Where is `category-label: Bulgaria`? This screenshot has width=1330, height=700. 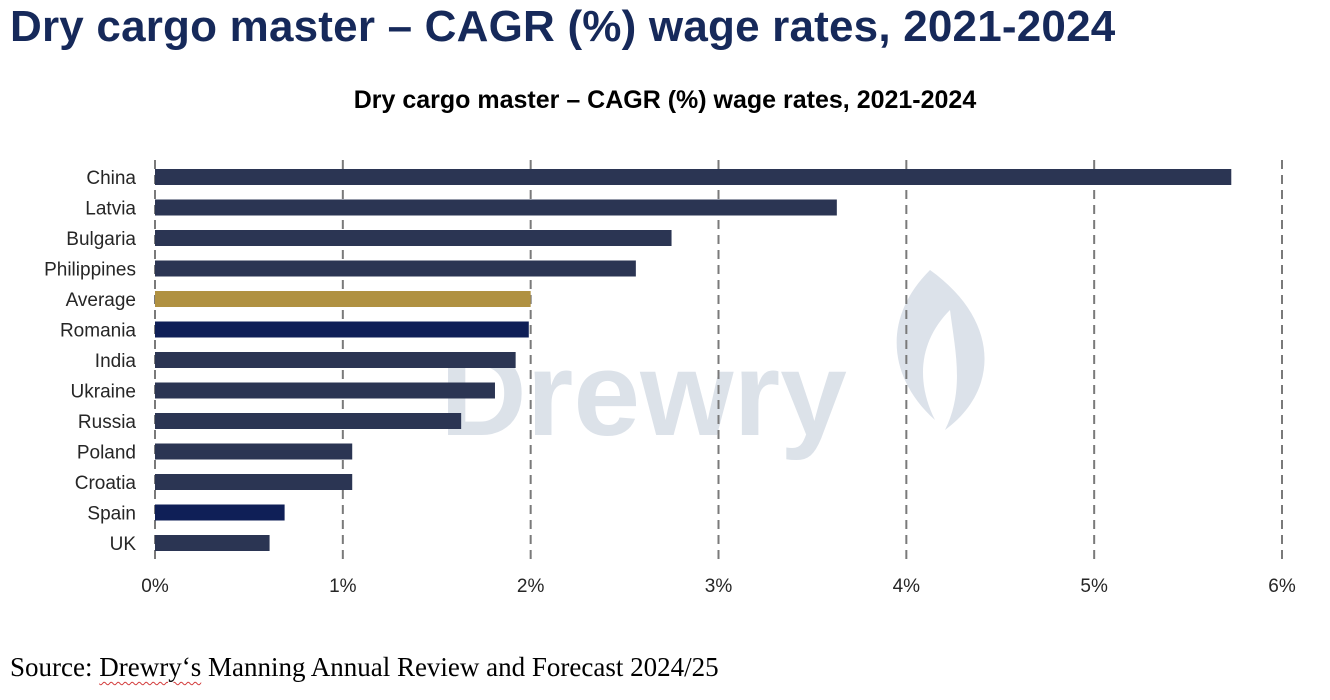 category-label: Bulgaria is located at coordinates (101, 239).